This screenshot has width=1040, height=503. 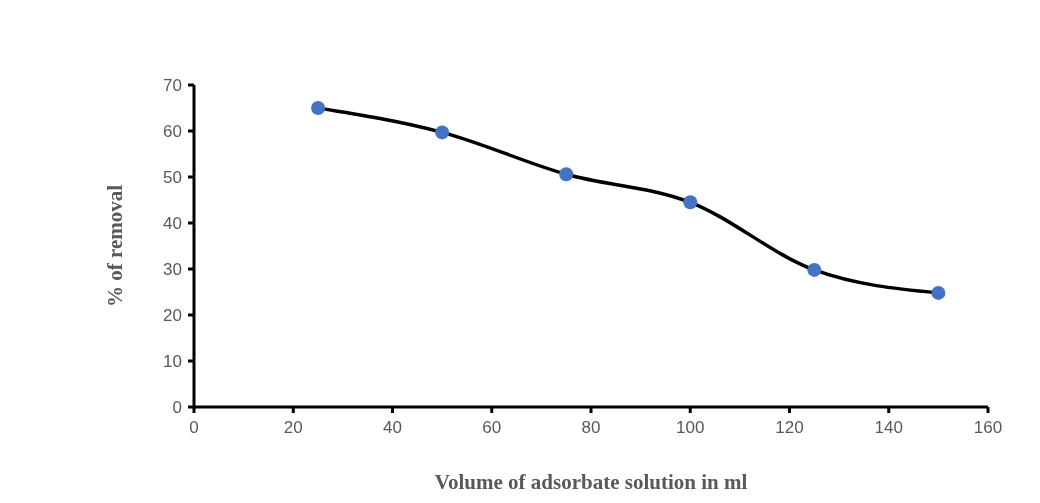 What do you see at coordinates (172, 132) in the screenshot?
I see `y-tick-label: 60` at bounding box center [172, 132].